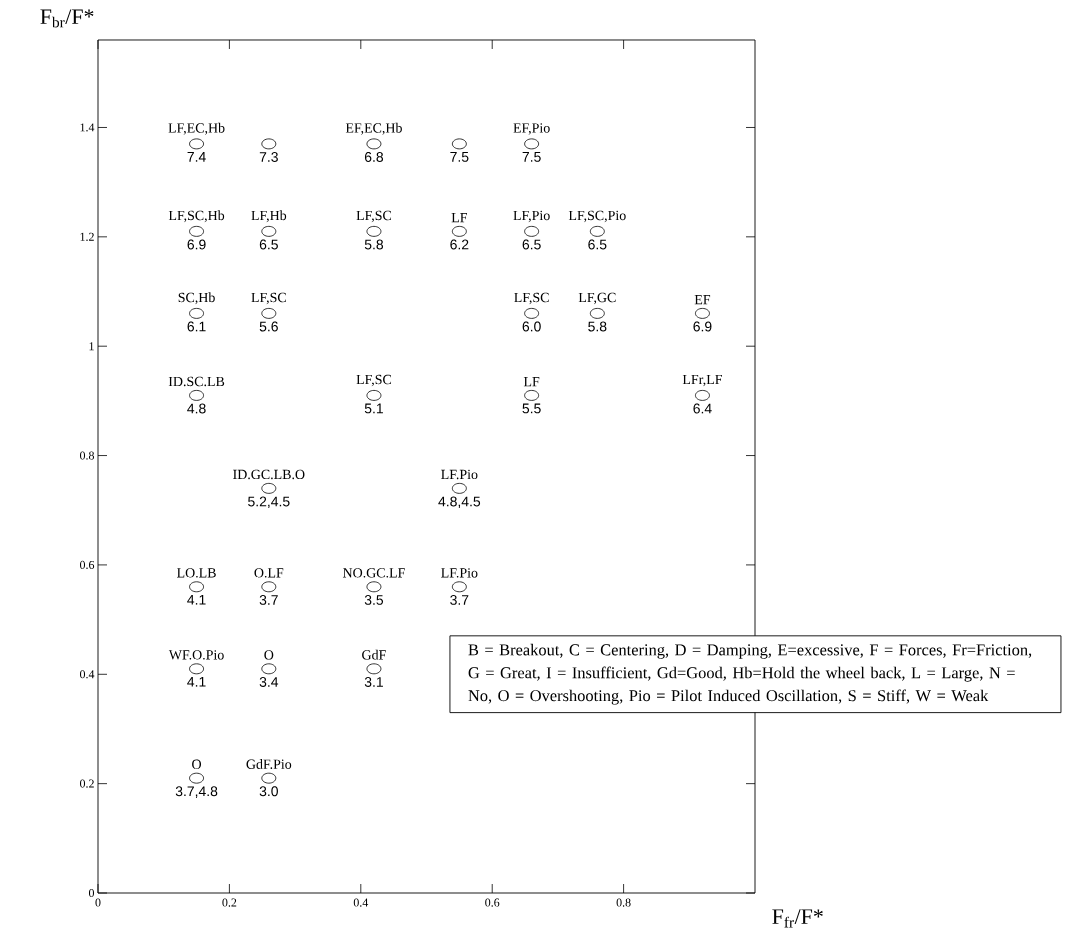  Describe the element at coordinates (373, 128) in the screenshot. I see `annotation: EF,EC,Hb` at that location.